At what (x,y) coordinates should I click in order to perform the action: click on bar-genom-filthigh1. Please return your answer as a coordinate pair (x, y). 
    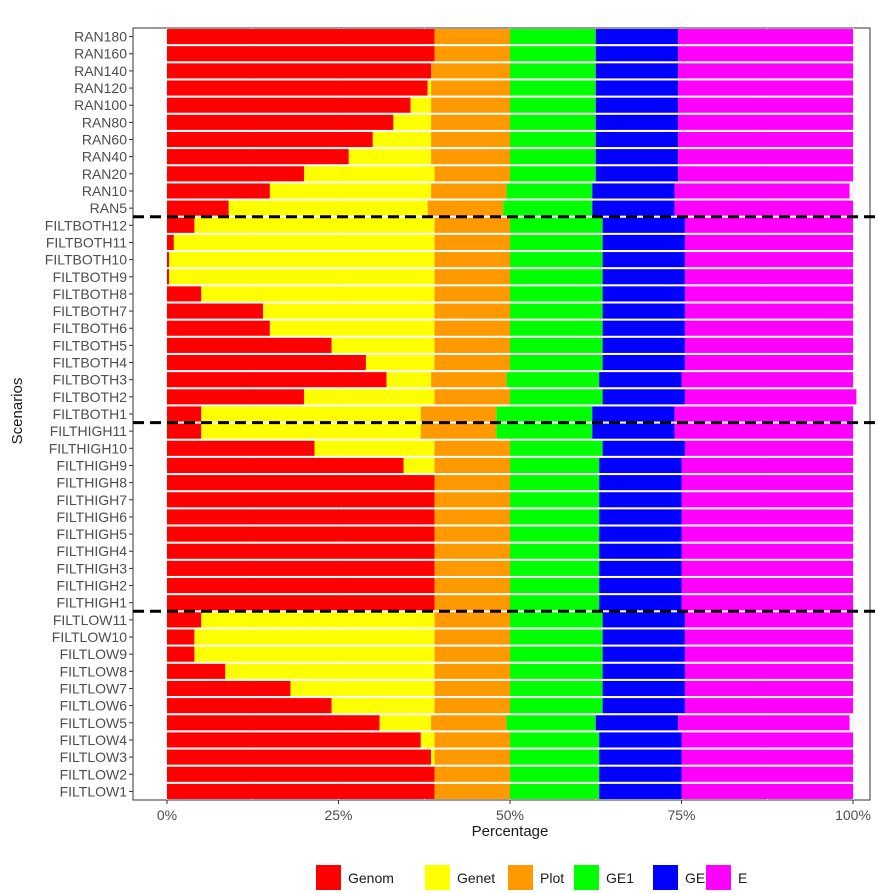
    Looking at the image, I should click on (301, 603).